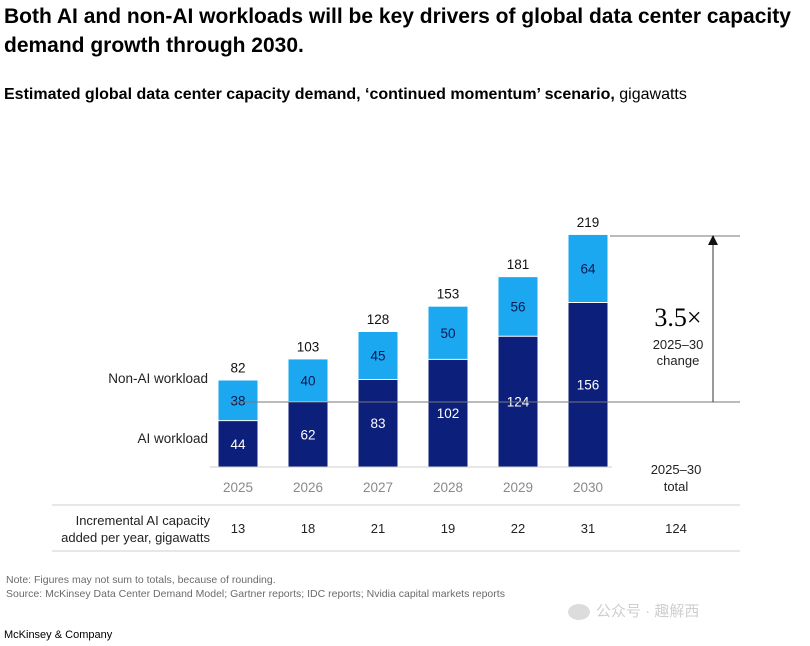 The height and width of the screenshot is (646, 810). I want to click on incremental-row-label-line1: Incremental AI capacity, so click(143, 520).